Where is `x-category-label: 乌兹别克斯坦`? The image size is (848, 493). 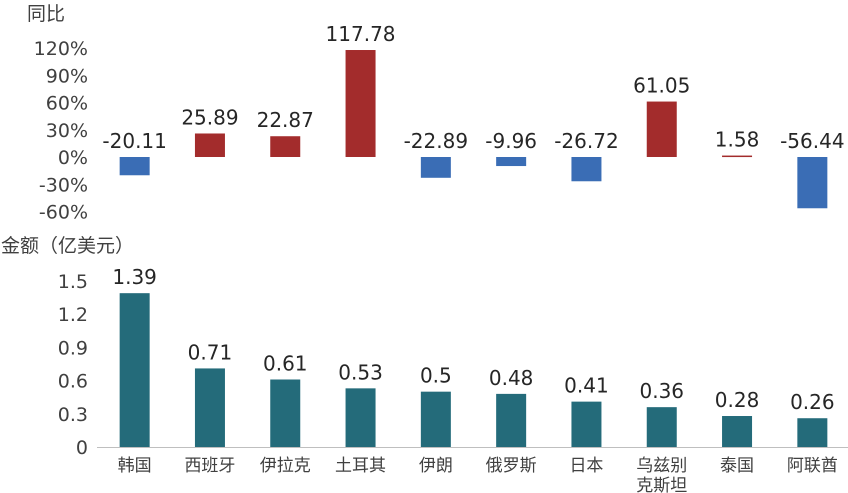
x-category-label: 乌兹别克斯坦 is located at coordinates (661, 474).